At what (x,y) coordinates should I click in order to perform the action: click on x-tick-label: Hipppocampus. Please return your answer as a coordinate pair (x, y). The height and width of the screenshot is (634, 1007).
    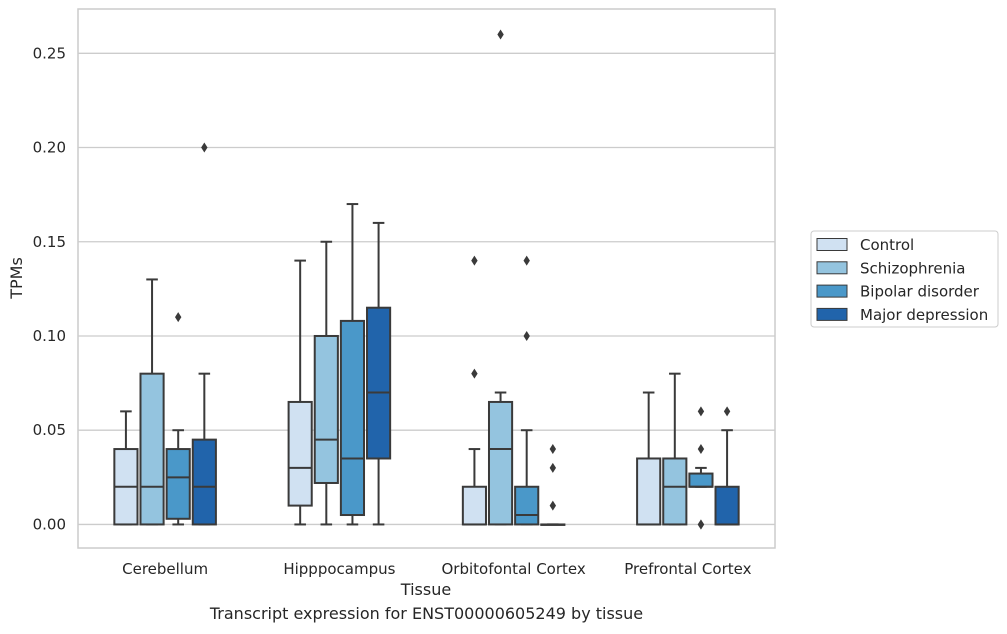
    Looking at the image, I should click on (339, 569).